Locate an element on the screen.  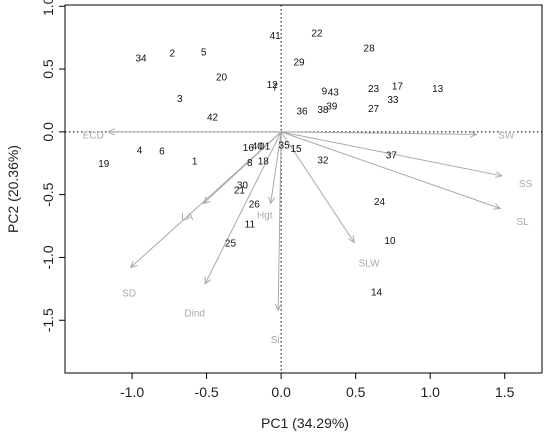
point-label-33: 33 is located at coordinates (393, 100).